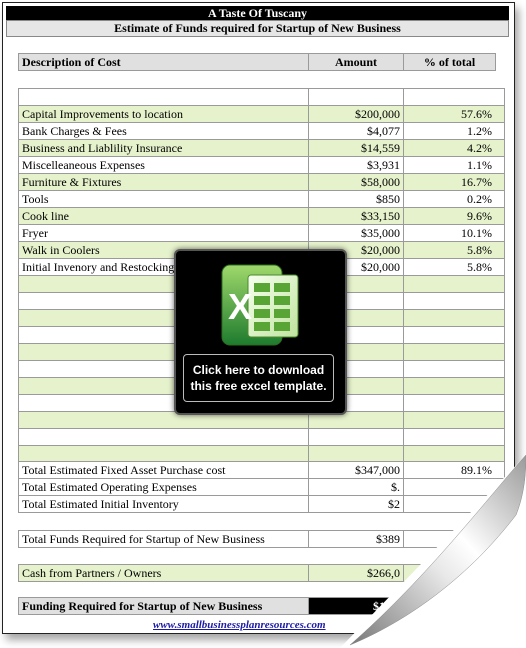  Describe the element at coordinates (356, 62) in the screenshot. I see `column-header-amount: Amount` at that location.